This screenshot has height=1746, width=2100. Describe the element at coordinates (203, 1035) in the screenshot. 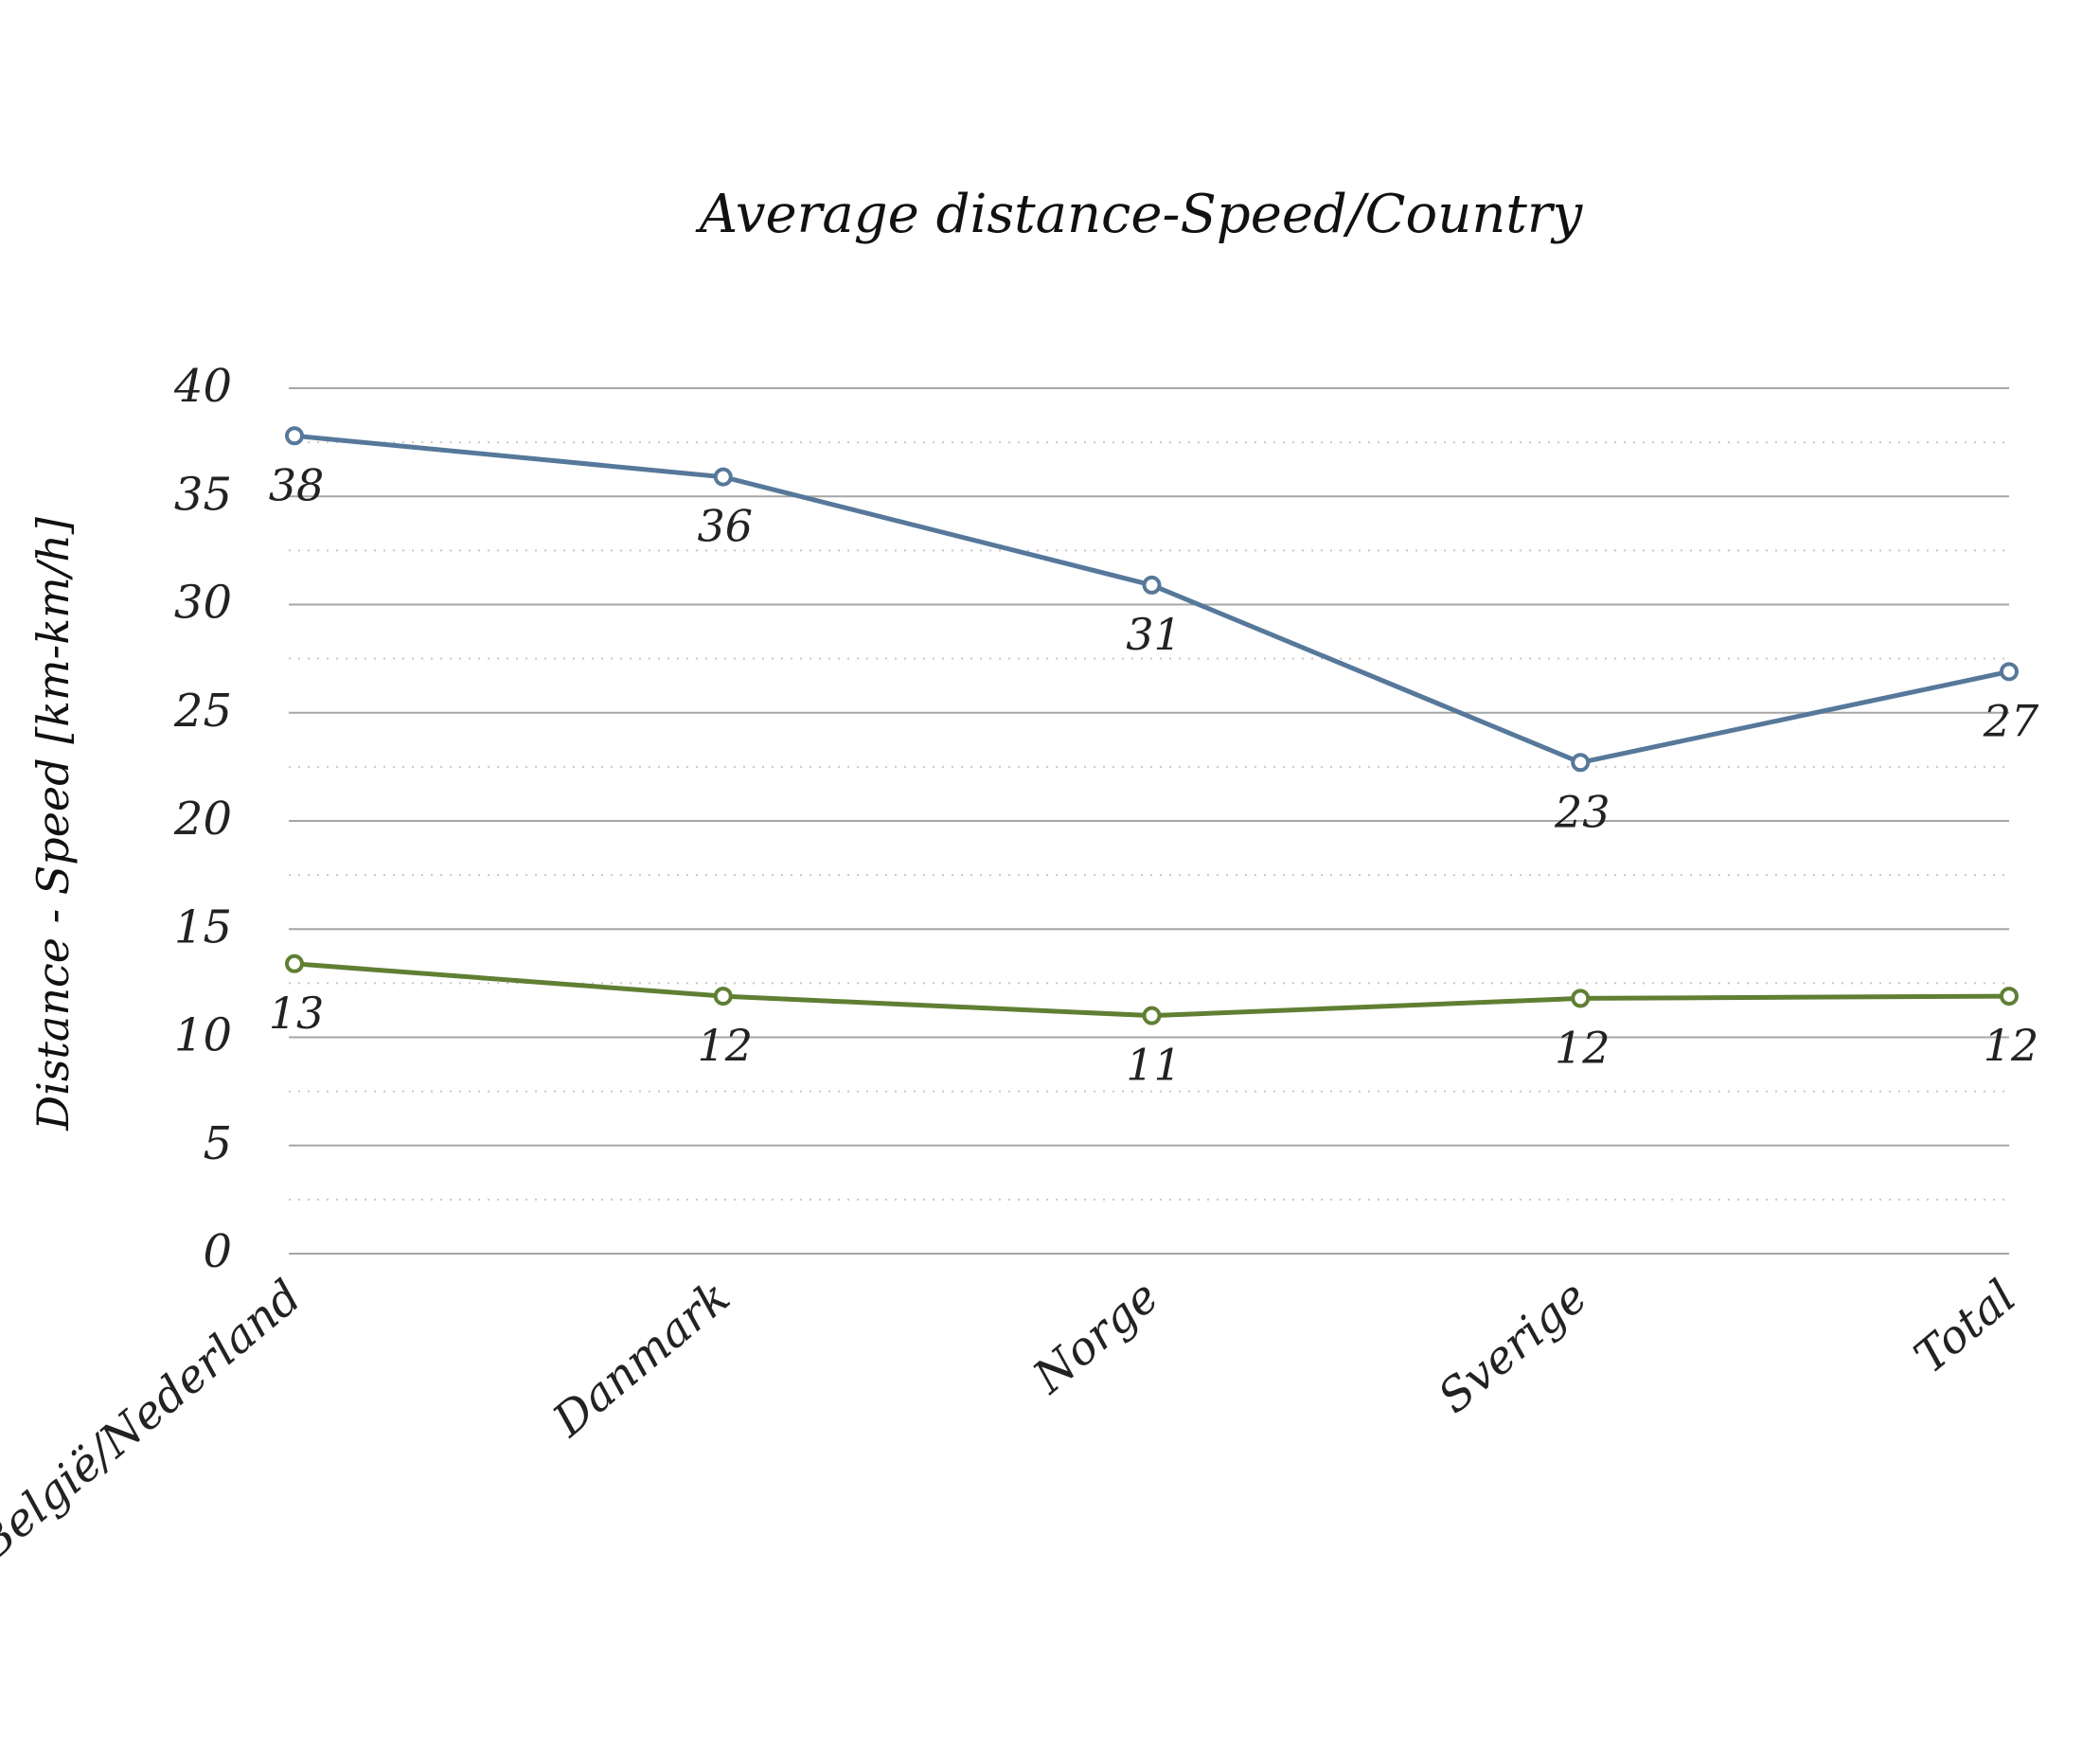

I see `y-tick-label: 10` at that location.